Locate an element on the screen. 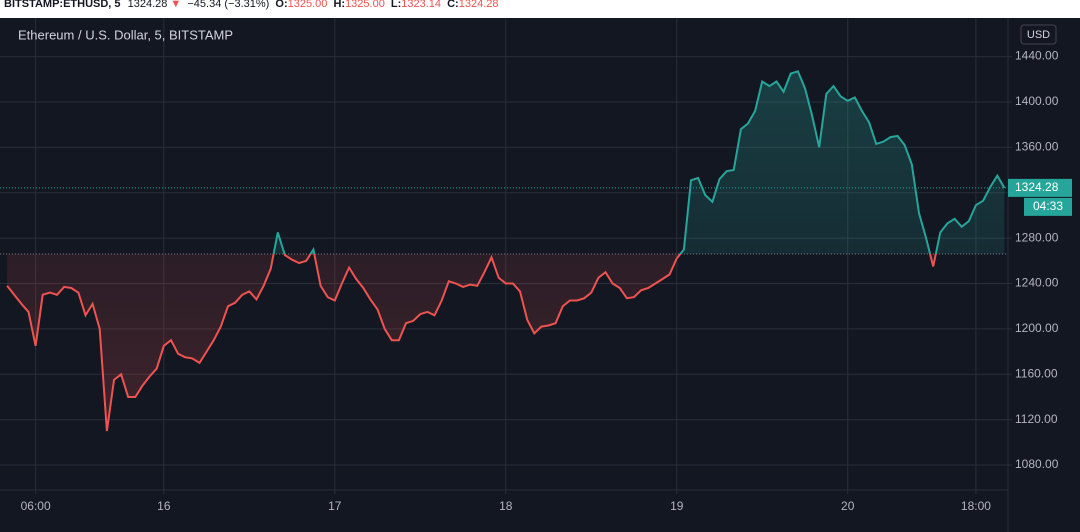  y-tick-label: 1200.00 is located at coordinates (1037, 328).